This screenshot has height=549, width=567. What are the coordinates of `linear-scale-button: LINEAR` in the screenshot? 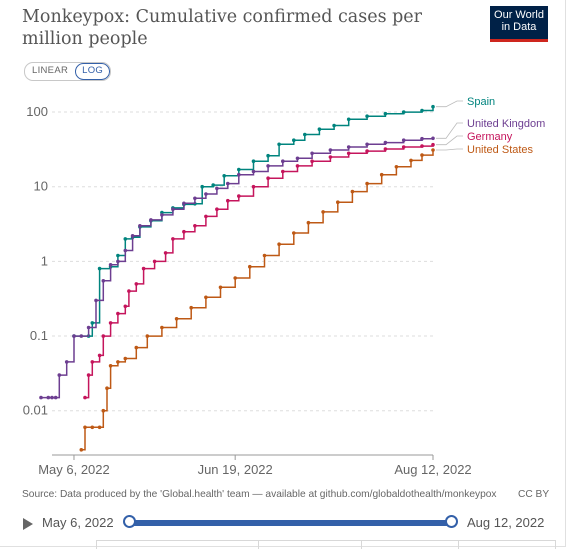 It's located at (50, 70).